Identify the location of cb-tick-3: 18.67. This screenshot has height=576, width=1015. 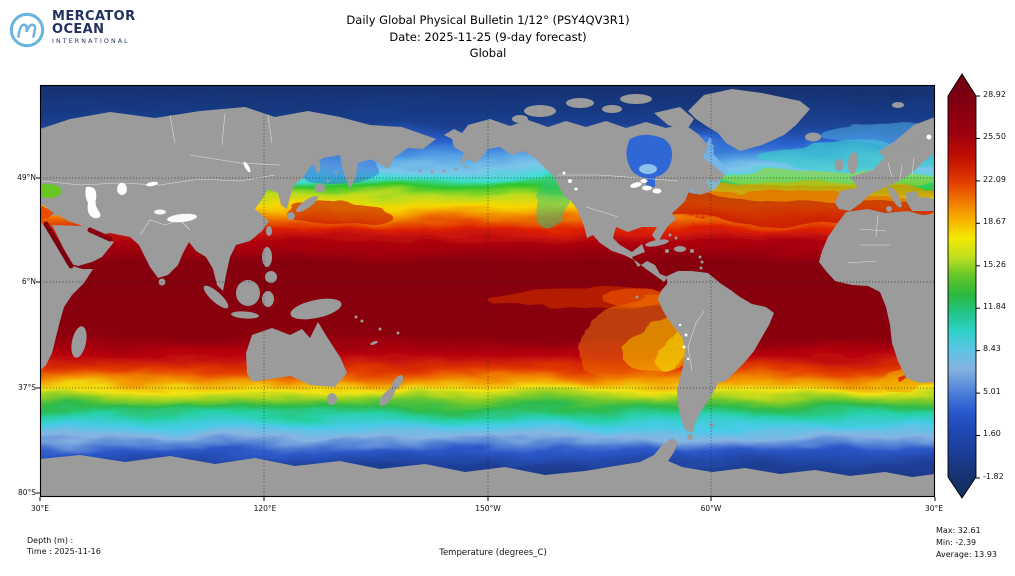
(994, 221).